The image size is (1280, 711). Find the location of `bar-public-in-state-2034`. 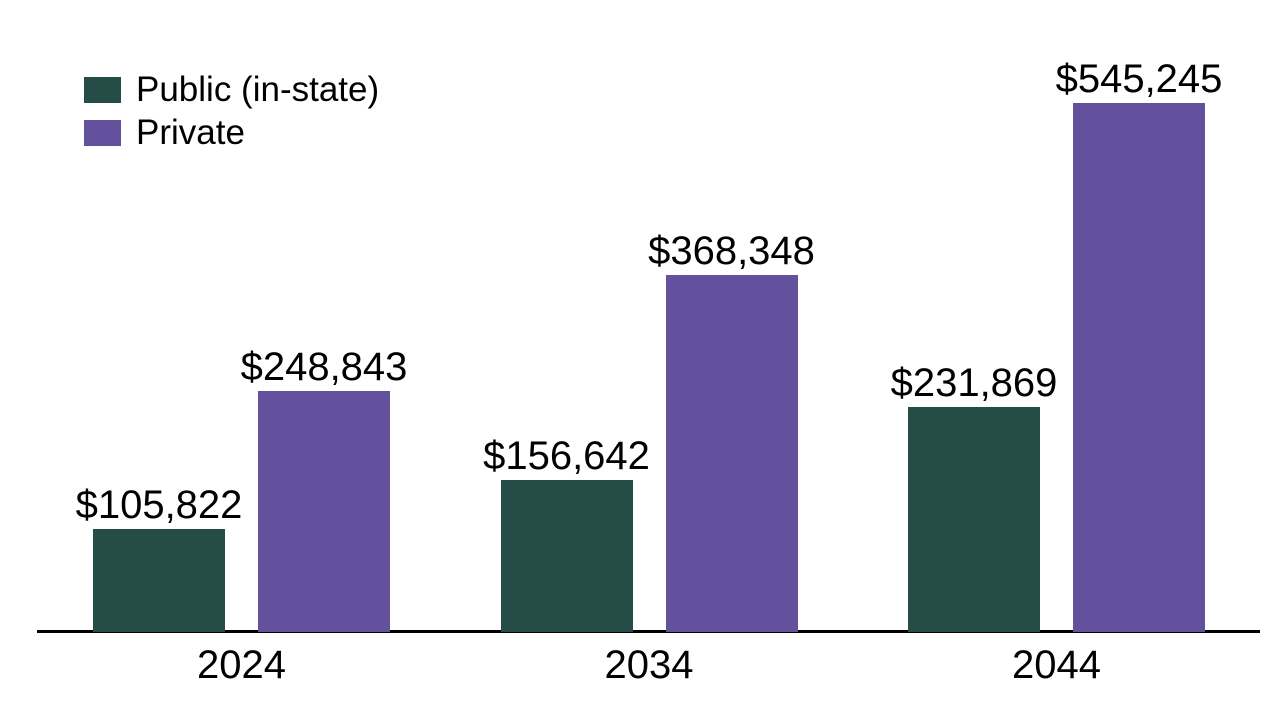

bar-public-in-state-2034 is located at coordinates (566, 556).